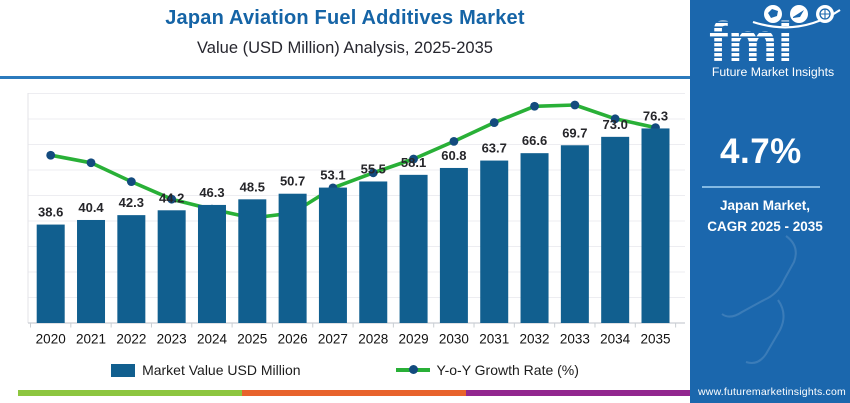  What do you see at coordinates (211, 192) in the screenshot?
I see `bar-value-label: 46.3` at bounding box center [211, 192].